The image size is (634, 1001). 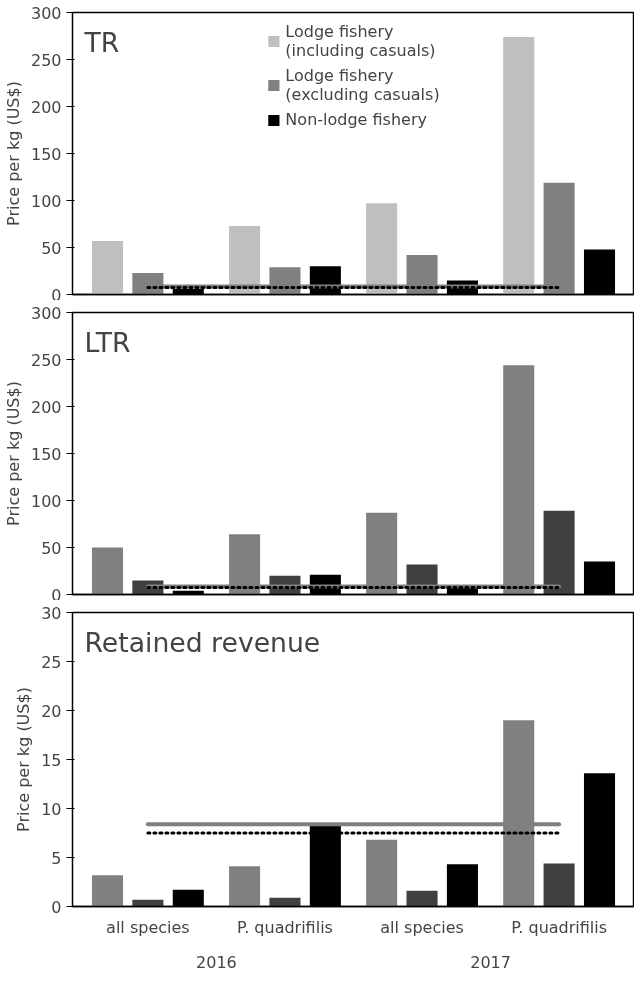 I want to click on text: Retained revenue, so click(x=202, y=642).